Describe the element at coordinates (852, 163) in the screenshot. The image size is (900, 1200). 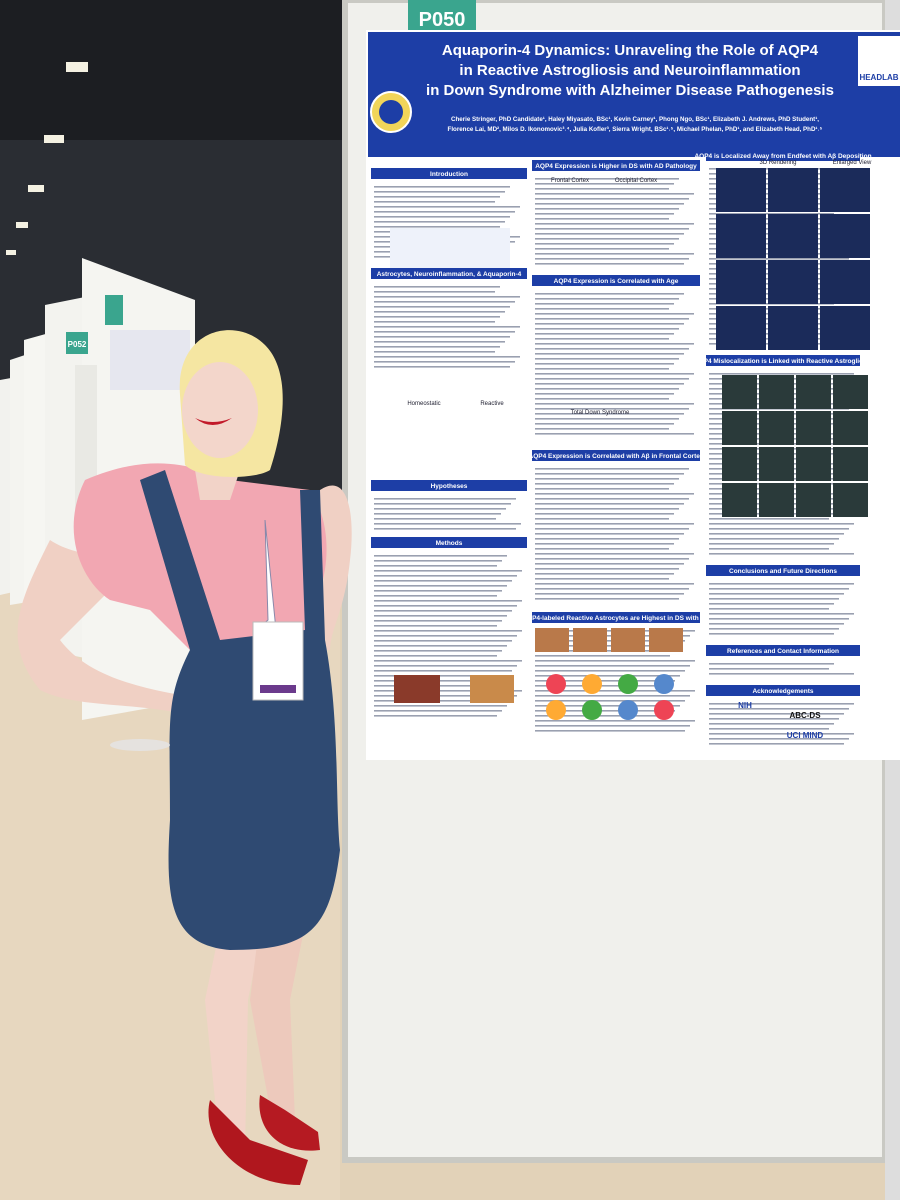
I see `figure-label: Enlarged View` at that location.